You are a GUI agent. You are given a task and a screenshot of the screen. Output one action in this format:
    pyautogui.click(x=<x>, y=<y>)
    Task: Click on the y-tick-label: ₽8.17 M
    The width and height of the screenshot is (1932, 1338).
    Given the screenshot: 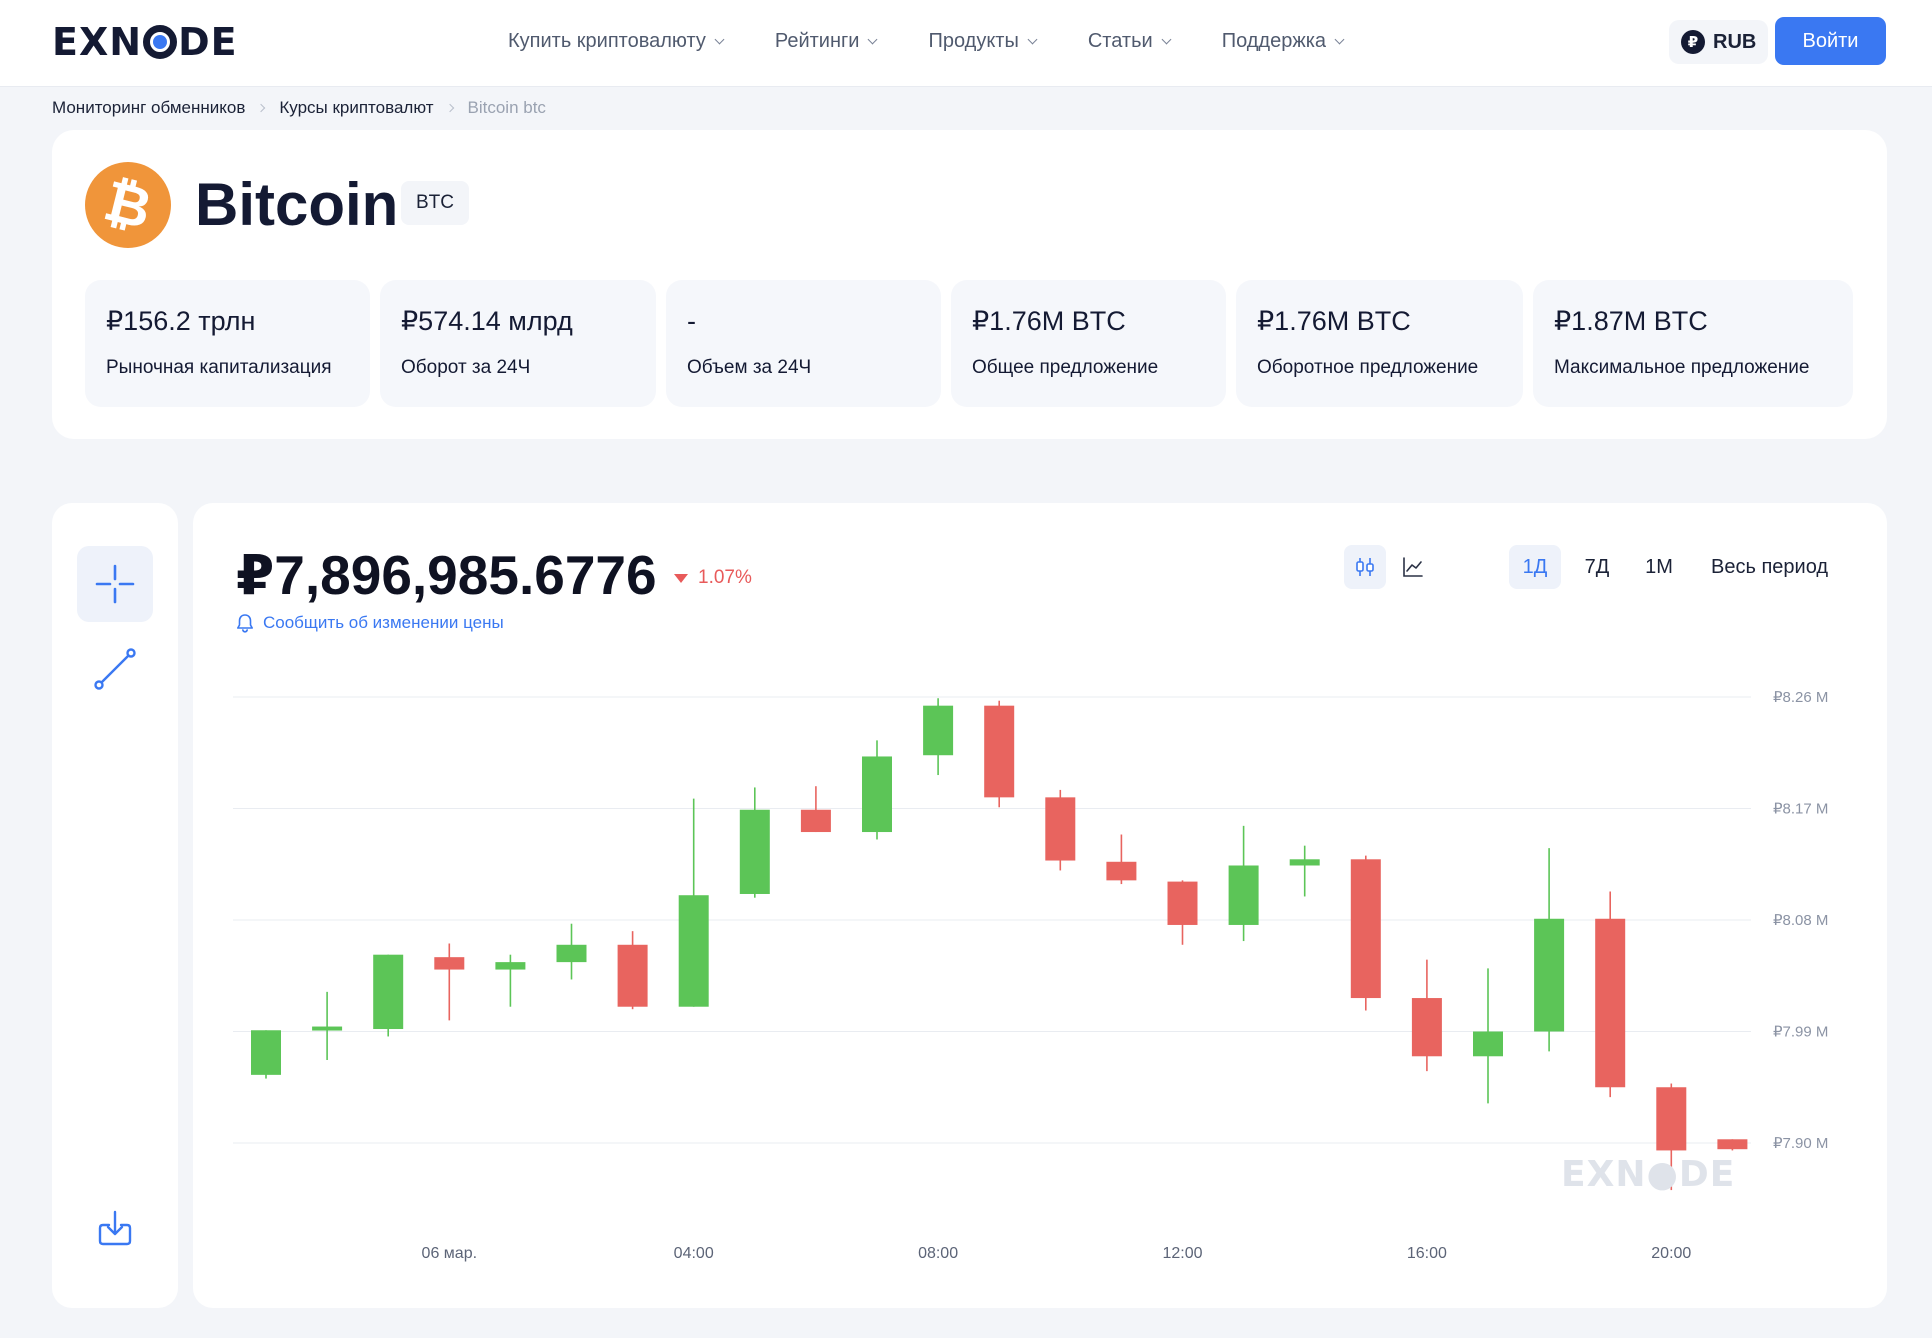 What is the action you would take?
    pyautogui.click(x=1800, y=809)
    